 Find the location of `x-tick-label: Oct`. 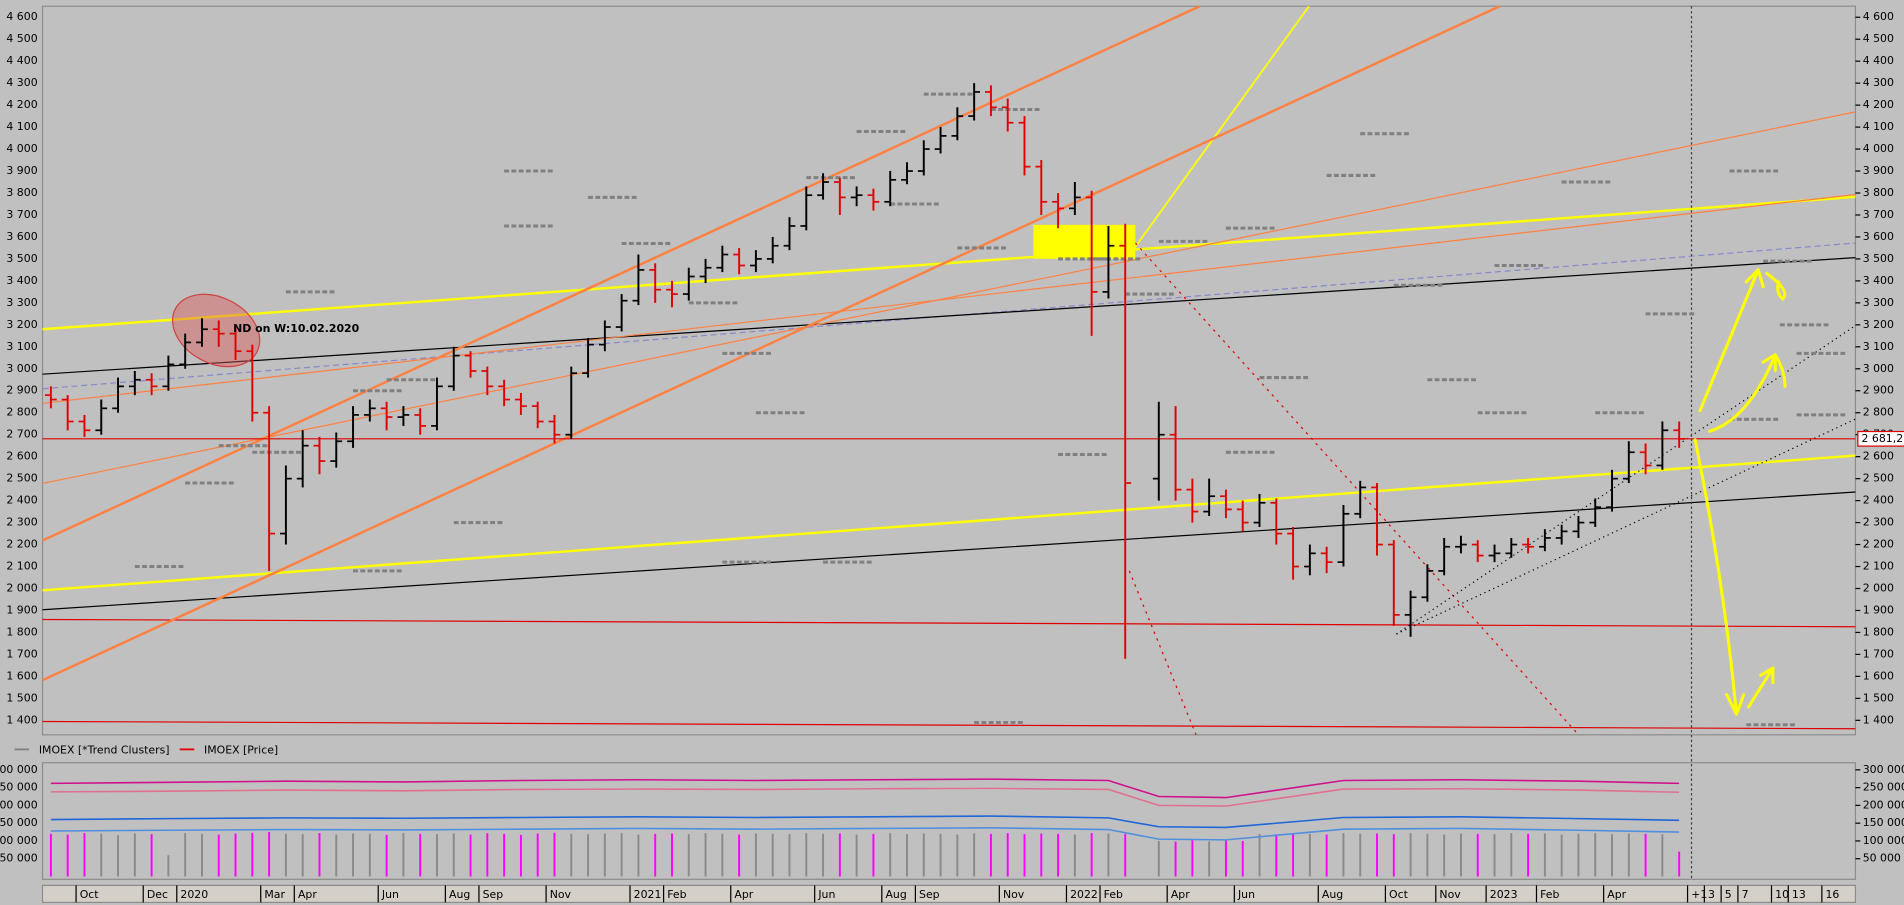

x-tick-label: Oct is located at coordinates (1399, 894).